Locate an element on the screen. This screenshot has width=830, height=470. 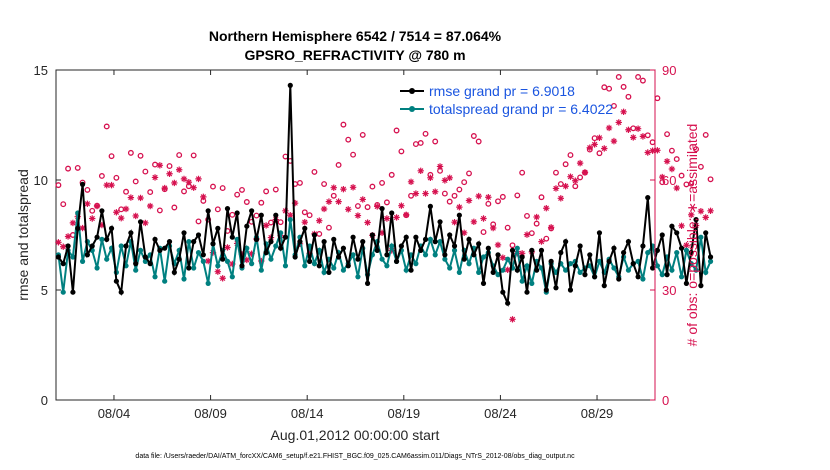
x-tick-label: 08/24 is located at coordinates (500, 413).